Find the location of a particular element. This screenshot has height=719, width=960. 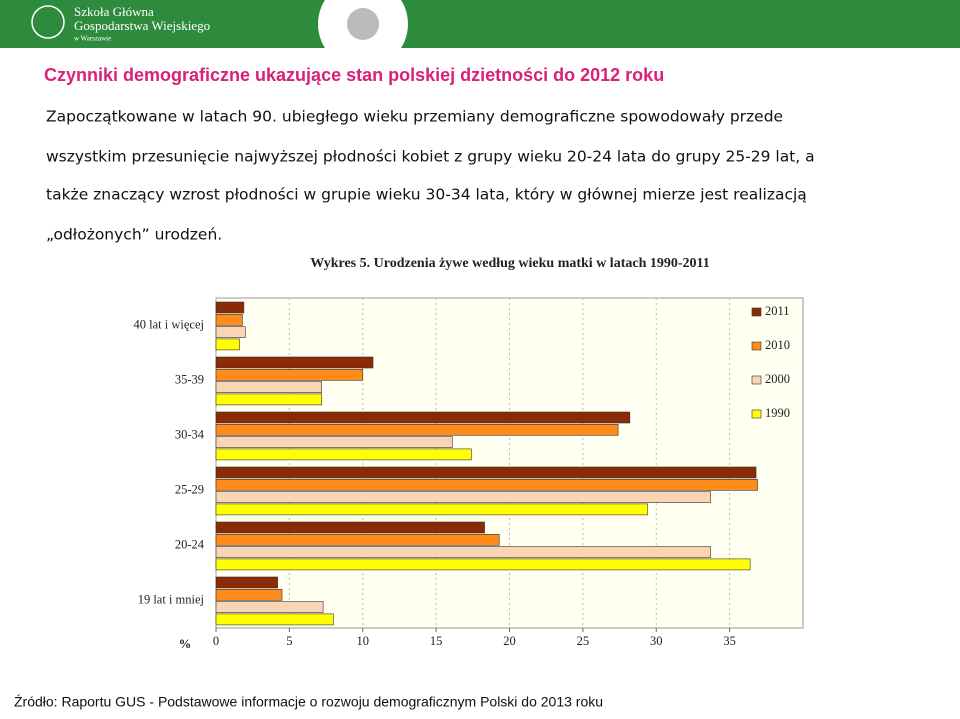

school-name: Gospodarstwa Wiejskiego is located at coordinates (142, 25).